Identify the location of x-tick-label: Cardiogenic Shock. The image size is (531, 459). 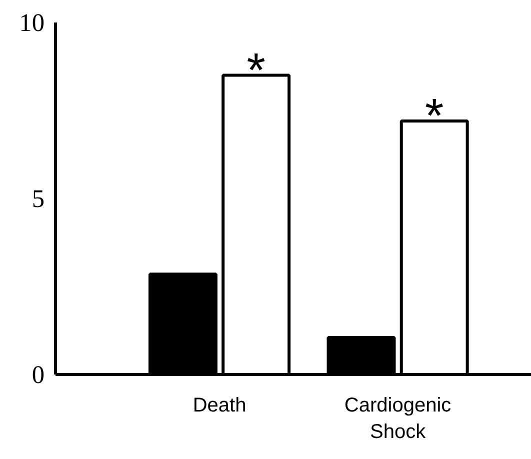
(398, 418).